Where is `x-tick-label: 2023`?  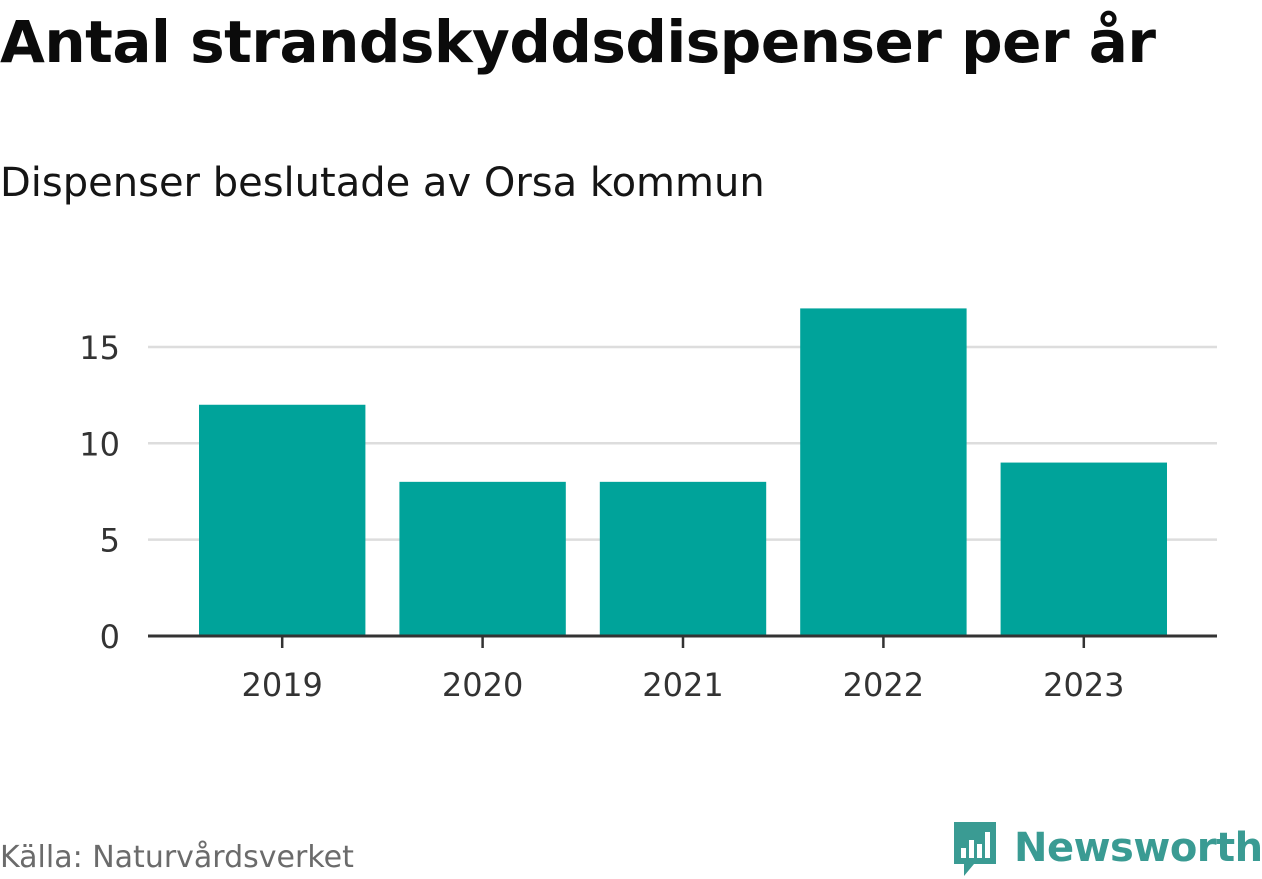 x-tick-label: 2023 is located at coordinates (1083, 685).